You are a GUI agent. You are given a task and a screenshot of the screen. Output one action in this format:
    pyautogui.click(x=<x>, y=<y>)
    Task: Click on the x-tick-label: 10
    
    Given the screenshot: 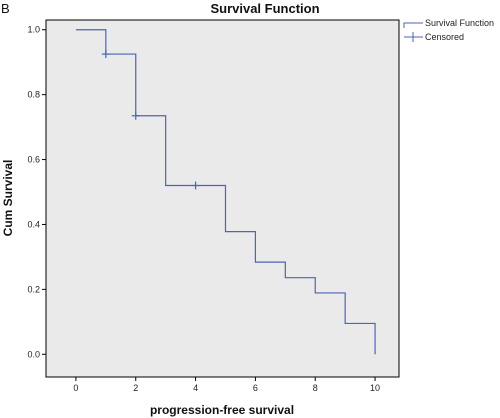 What is the action you would take?
    pyautogui.click(x=375, y=388)
    